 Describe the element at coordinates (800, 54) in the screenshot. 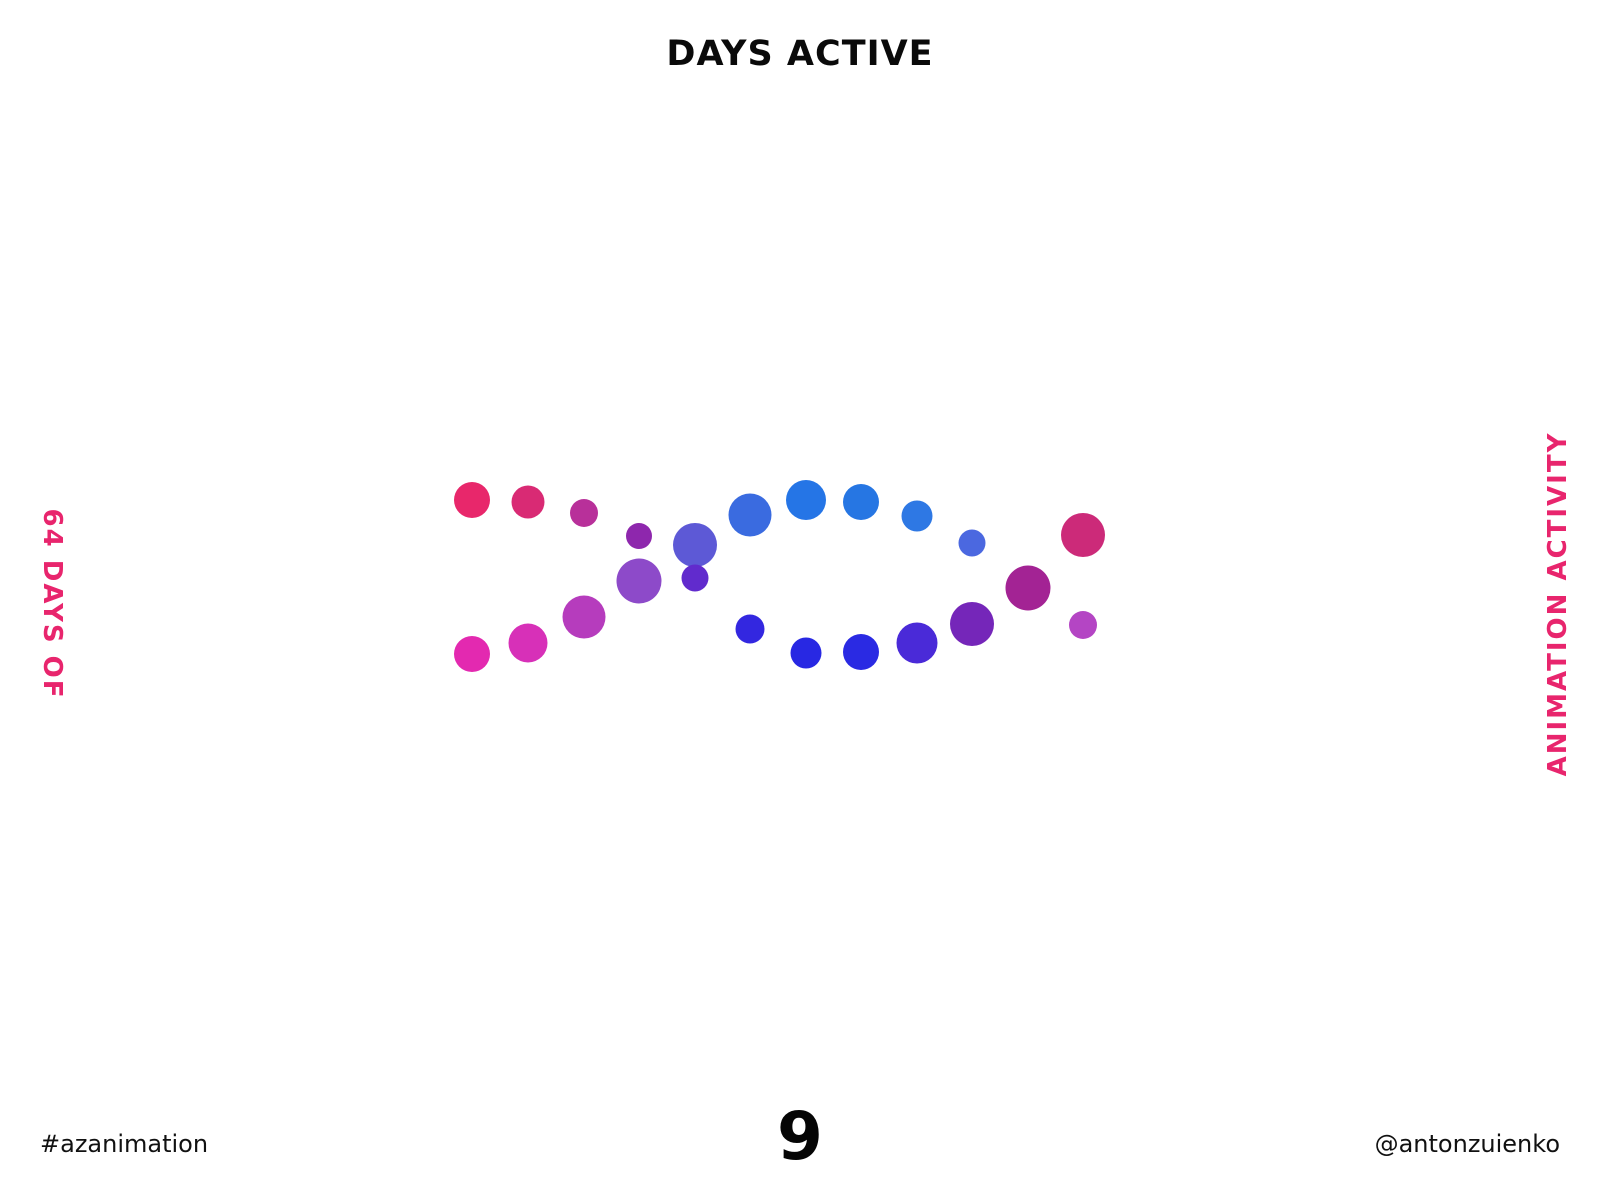

I see `page-title: DAYS ACTIVE` at that location.